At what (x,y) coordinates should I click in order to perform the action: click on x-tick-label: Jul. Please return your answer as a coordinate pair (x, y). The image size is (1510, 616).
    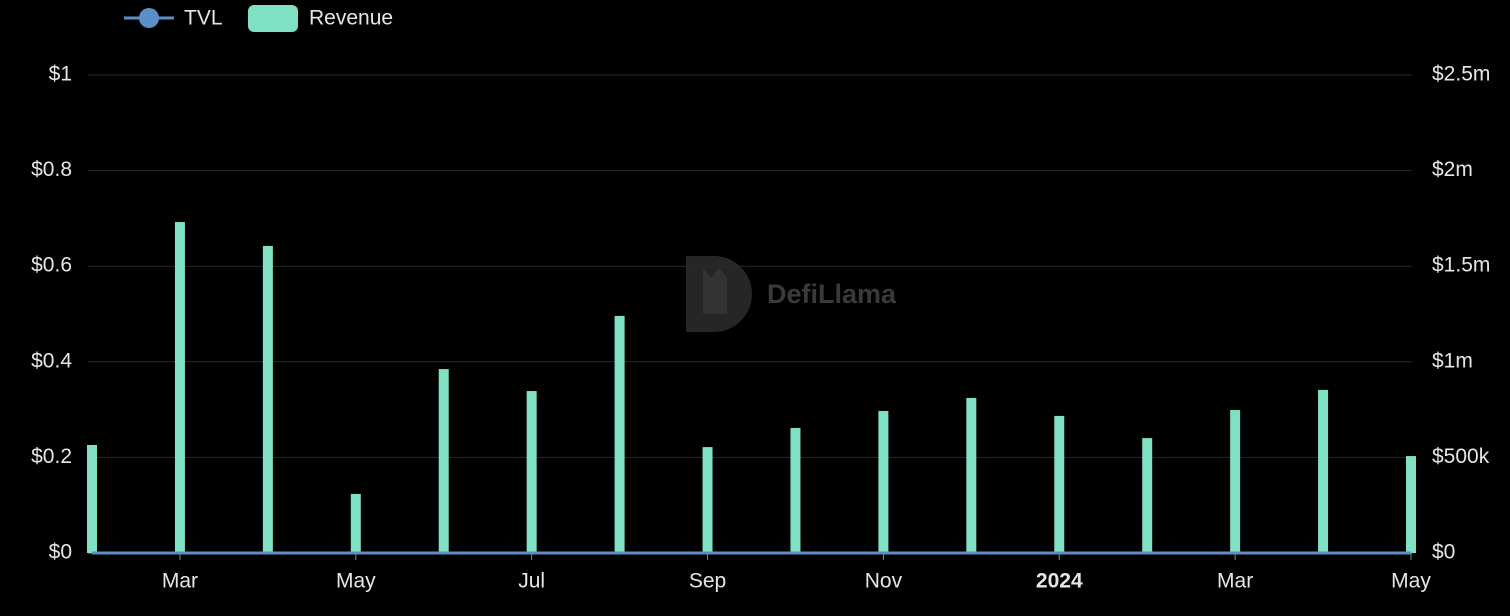
    Looking at the image, I should click on (531, 581).